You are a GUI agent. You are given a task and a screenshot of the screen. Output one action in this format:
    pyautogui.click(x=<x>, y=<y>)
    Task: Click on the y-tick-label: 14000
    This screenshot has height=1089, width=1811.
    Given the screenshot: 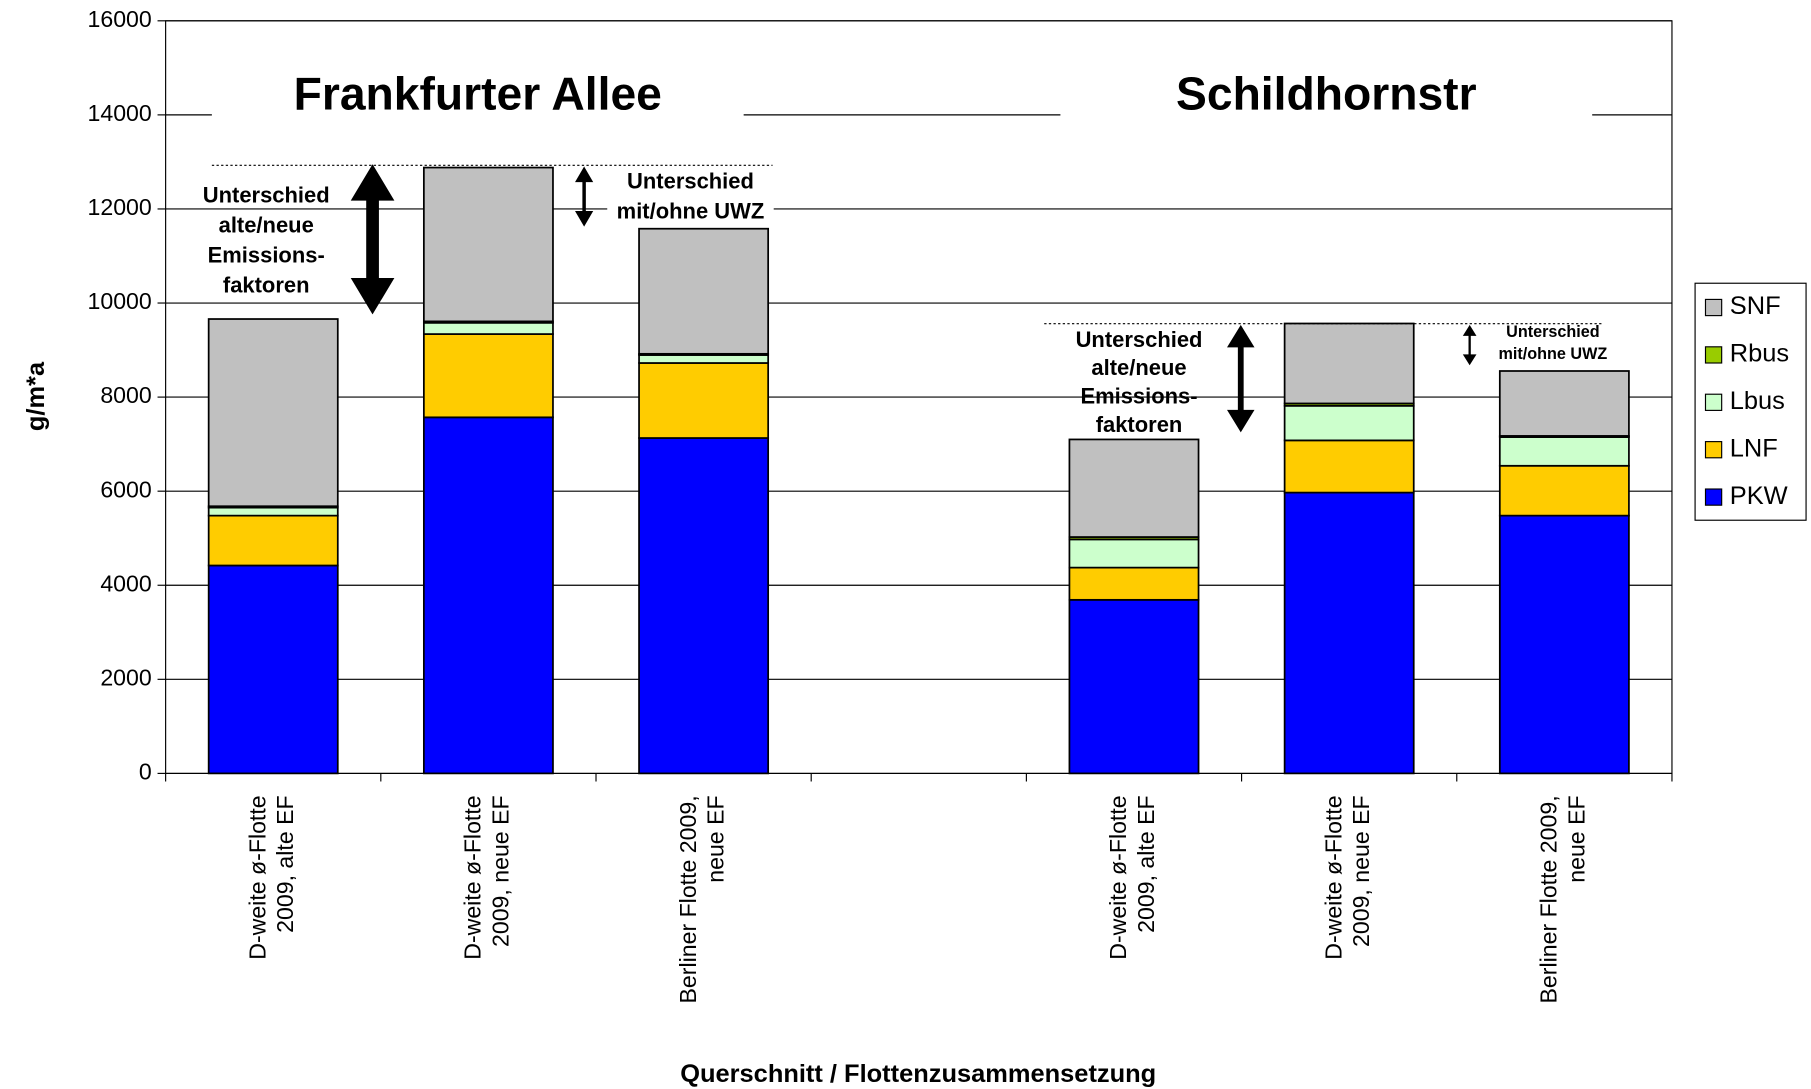 What is the action you would take?
    pyautogui.click(x=119, y=113)
    